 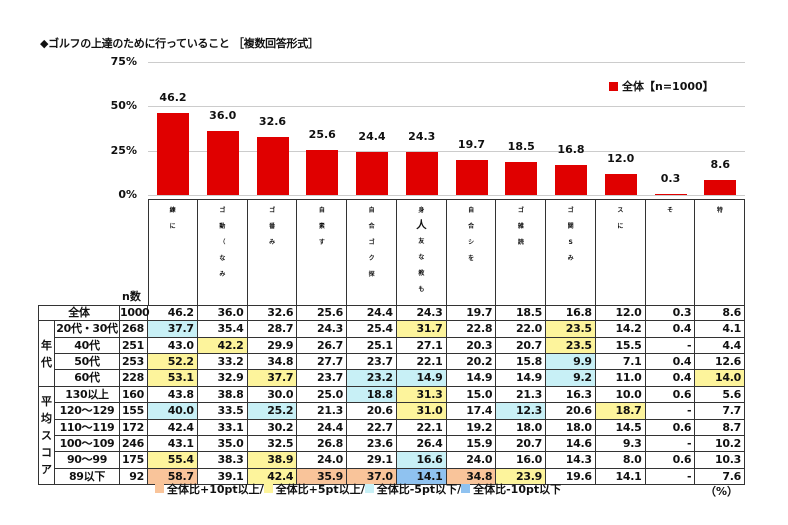 I want to click on header-line: 合, so click(x=371, y=226).